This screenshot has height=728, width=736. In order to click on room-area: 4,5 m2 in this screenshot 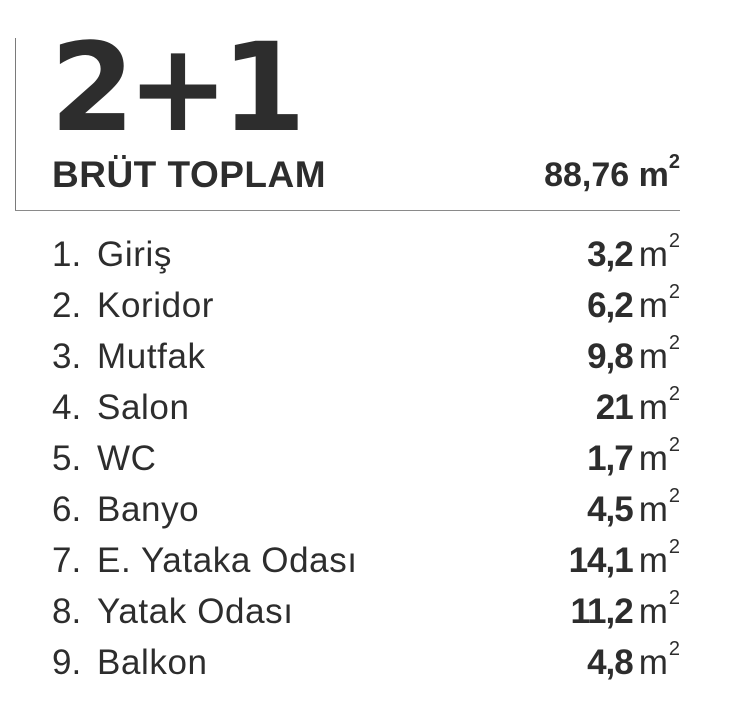, I will do `click(633, 513)`.